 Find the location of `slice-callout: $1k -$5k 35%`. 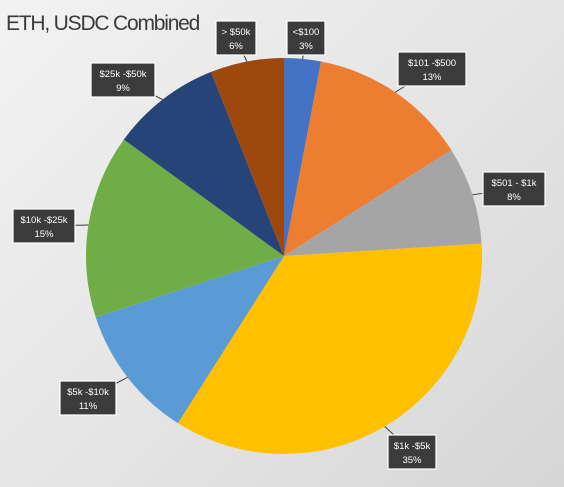

slice-callout: $1k -$5k 35% is located at coordinates (412, 452).